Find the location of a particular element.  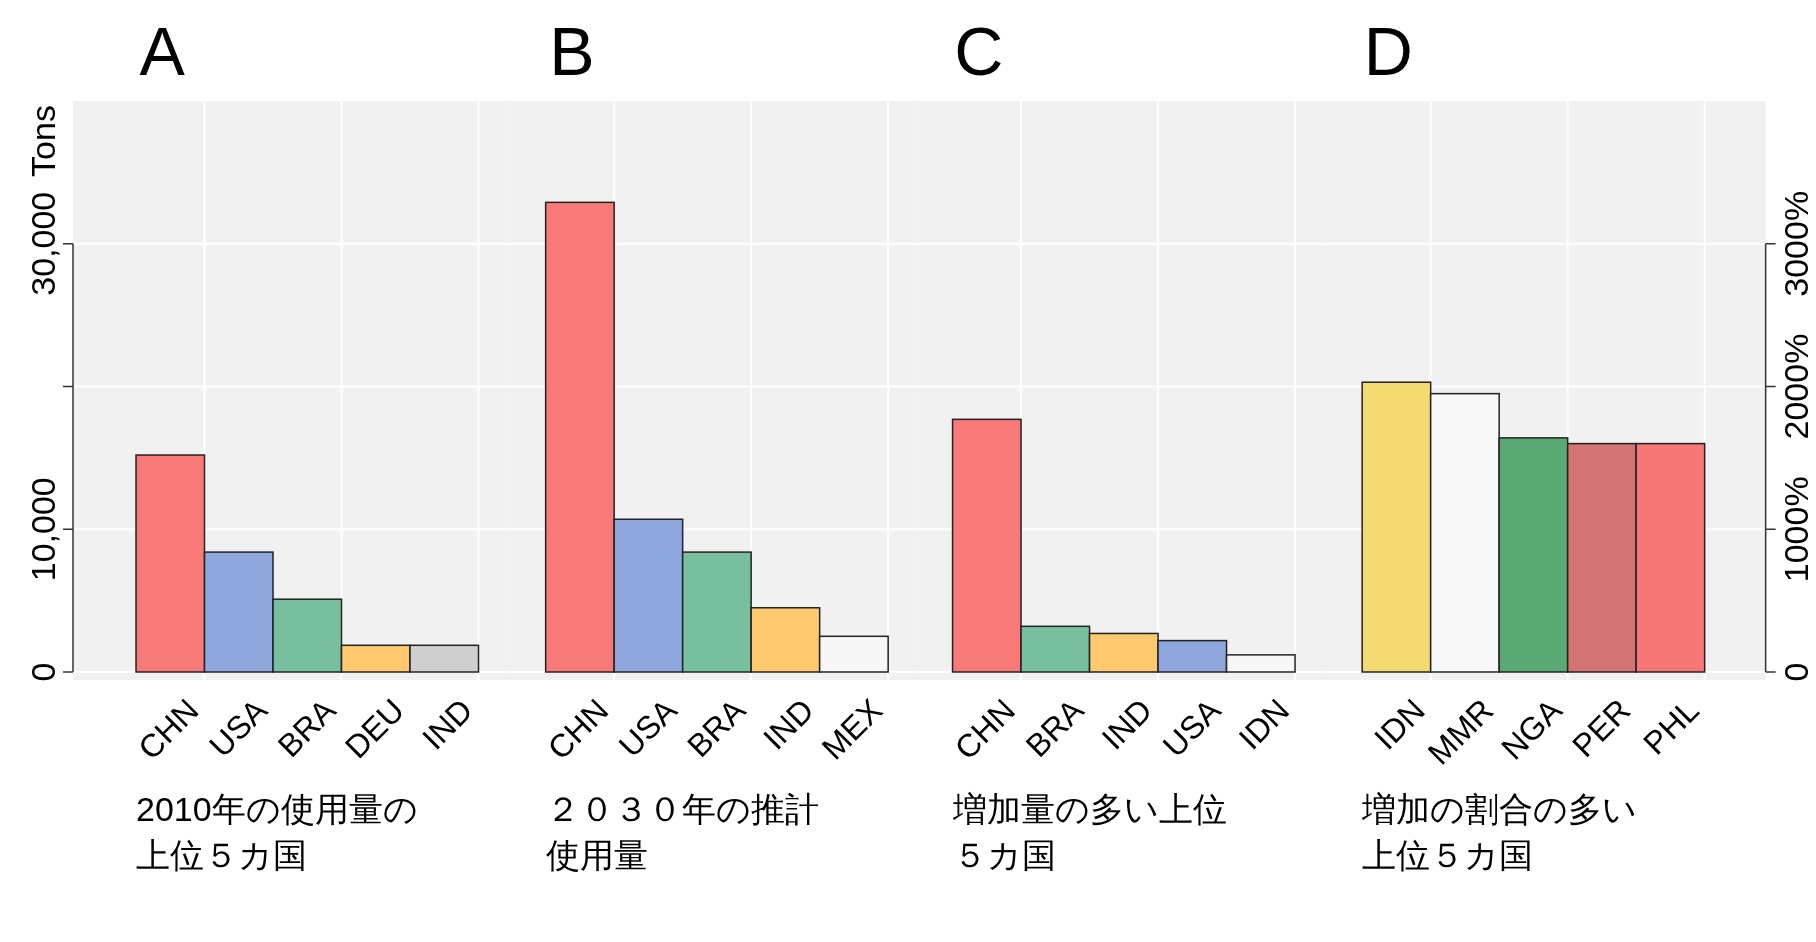

y-axis-title: Tons is located at coordinates (43, 141).